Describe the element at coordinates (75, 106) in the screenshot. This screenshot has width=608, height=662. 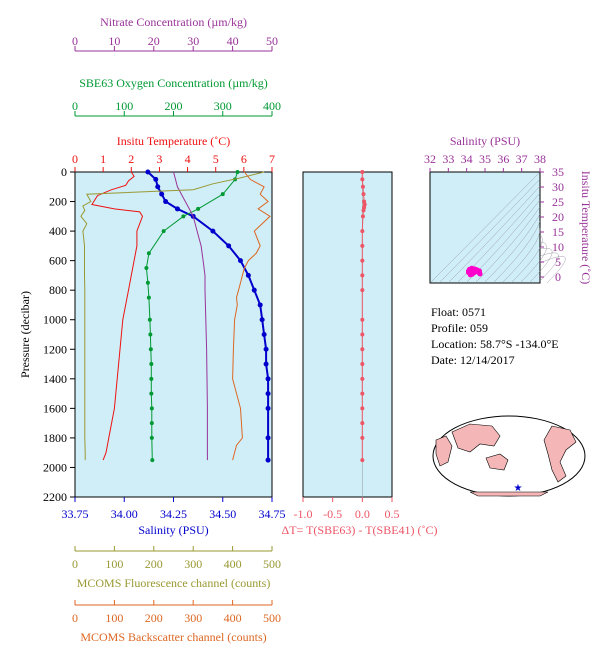
I see `oxygen-tick-label: 0` at that location.